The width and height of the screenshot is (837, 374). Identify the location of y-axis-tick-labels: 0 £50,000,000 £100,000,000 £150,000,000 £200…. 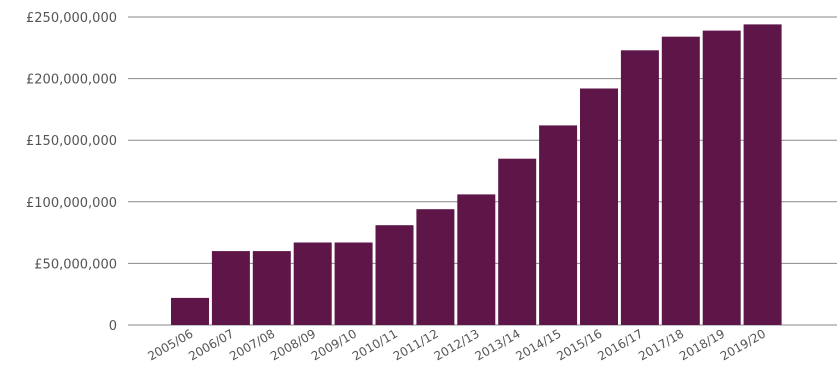
(71, 172).